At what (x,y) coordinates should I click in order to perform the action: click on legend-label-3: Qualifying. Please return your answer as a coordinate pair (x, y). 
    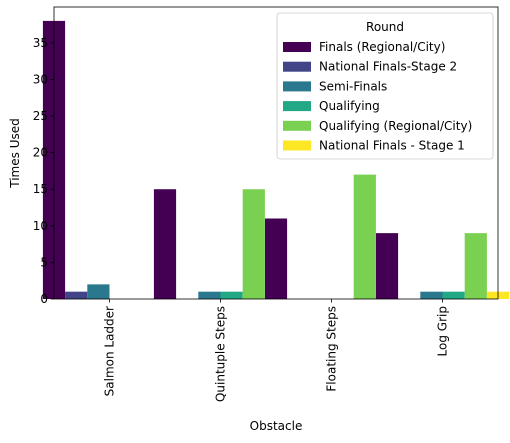
    Looking at the image, I should click on (349, 106).